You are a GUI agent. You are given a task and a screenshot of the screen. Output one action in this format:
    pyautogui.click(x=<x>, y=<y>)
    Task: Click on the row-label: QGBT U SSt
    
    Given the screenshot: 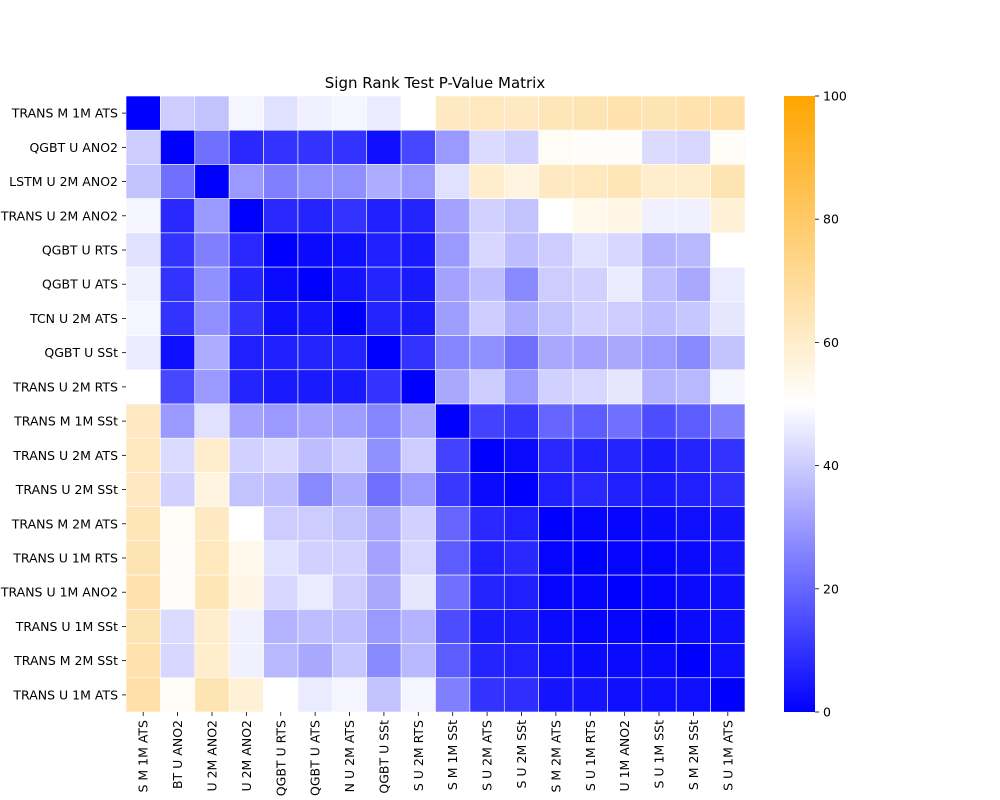 What is the action you would take?
    pyautogui.click(x=81, y=352)
    